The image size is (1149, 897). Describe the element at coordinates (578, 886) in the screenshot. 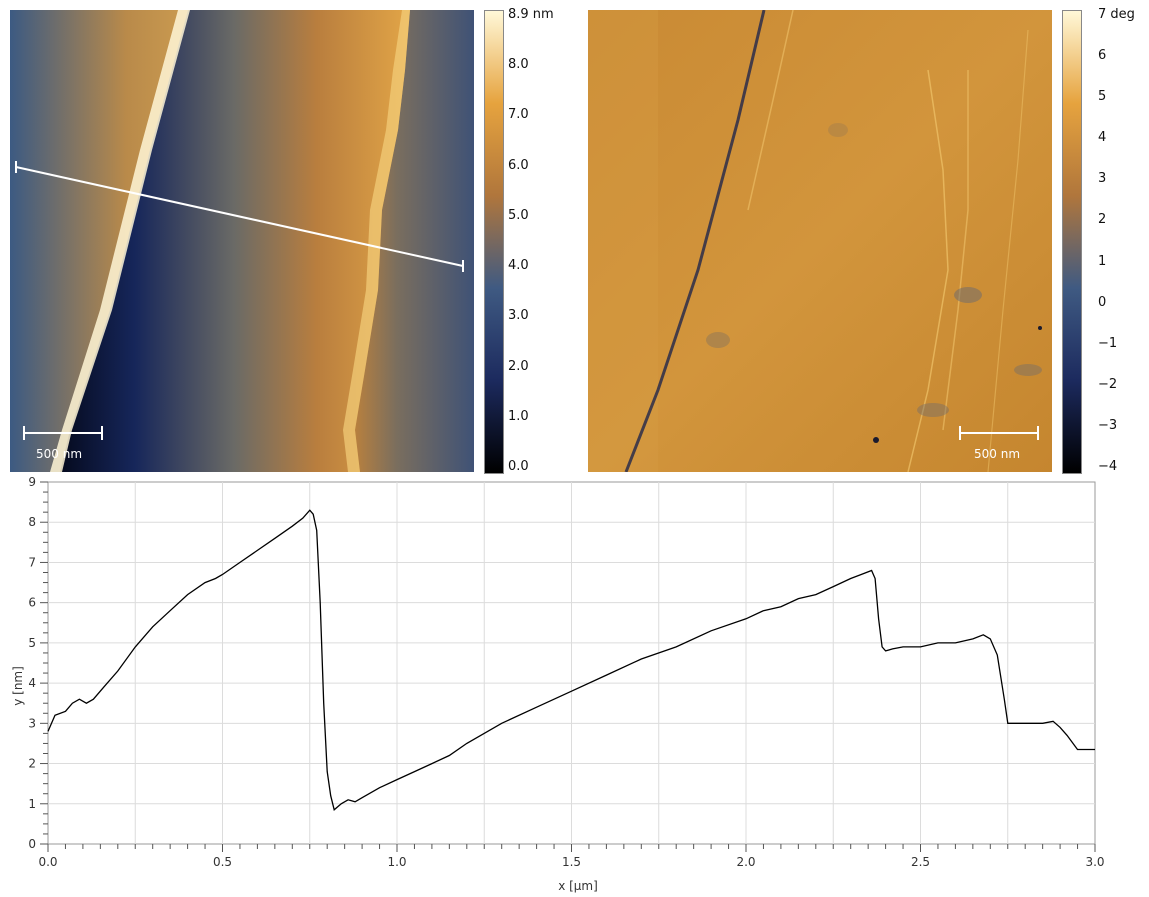

I see `x-axis-label: x [µm]` at that location.